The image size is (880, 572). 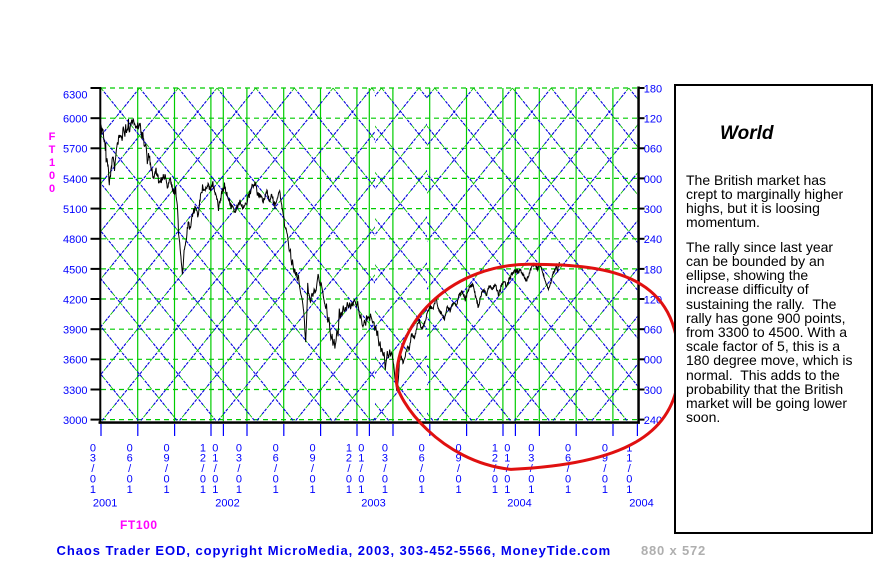 I want to click on svg-text: 120, so click(x=653, y=120).